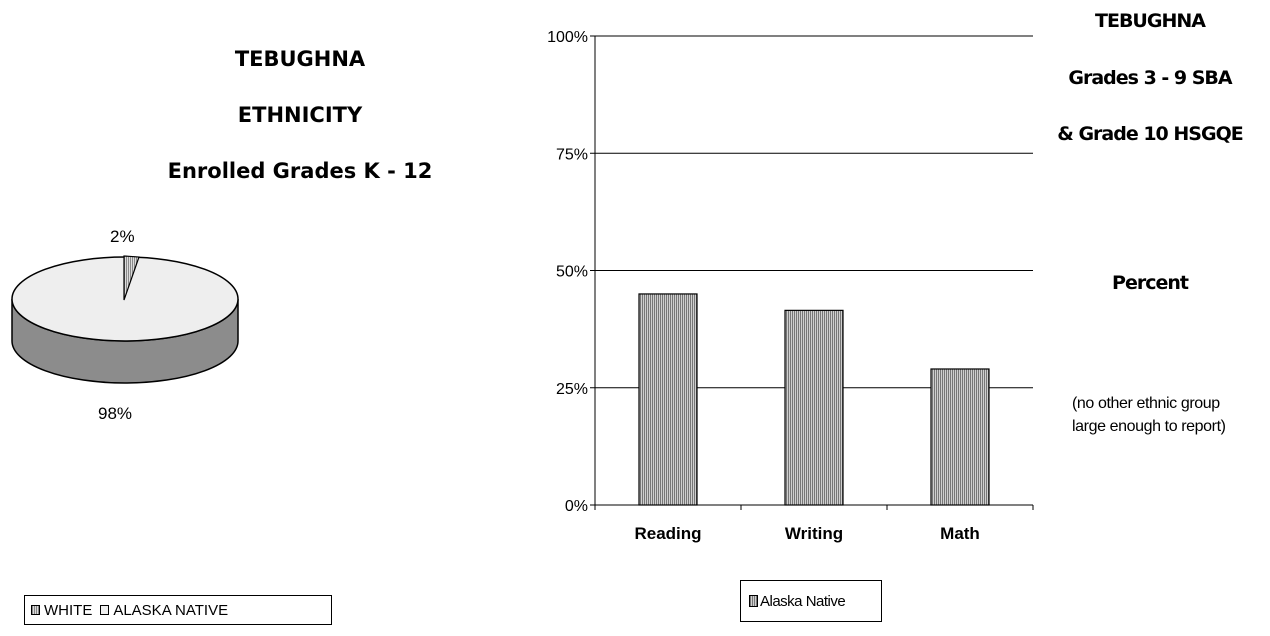  Describe the element at coordinates (1150, 78) in the screenshot. I see `bar-title-line-2: Grades 3 - 9 SBA` at that location.